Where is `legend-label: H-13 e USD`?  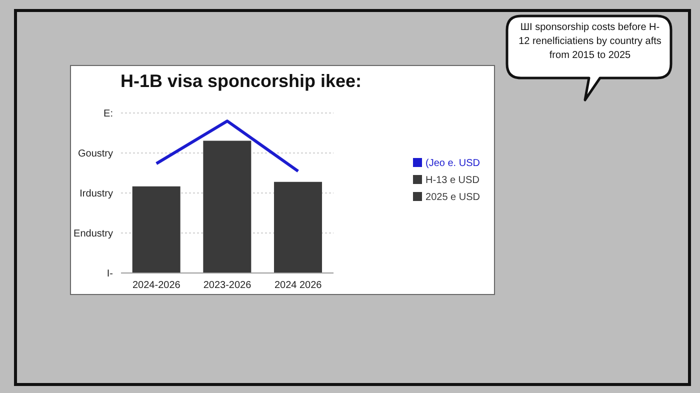
legend-label: H-13 e USD is located at coordinates (453, 180).